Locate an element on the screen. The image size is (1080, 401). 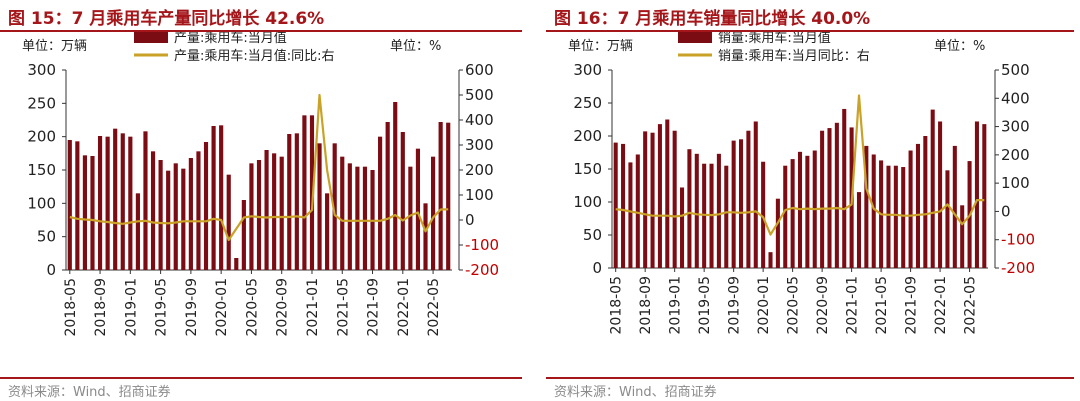
x-tick-label: 2018-05 is located at coordinates (617, 305).